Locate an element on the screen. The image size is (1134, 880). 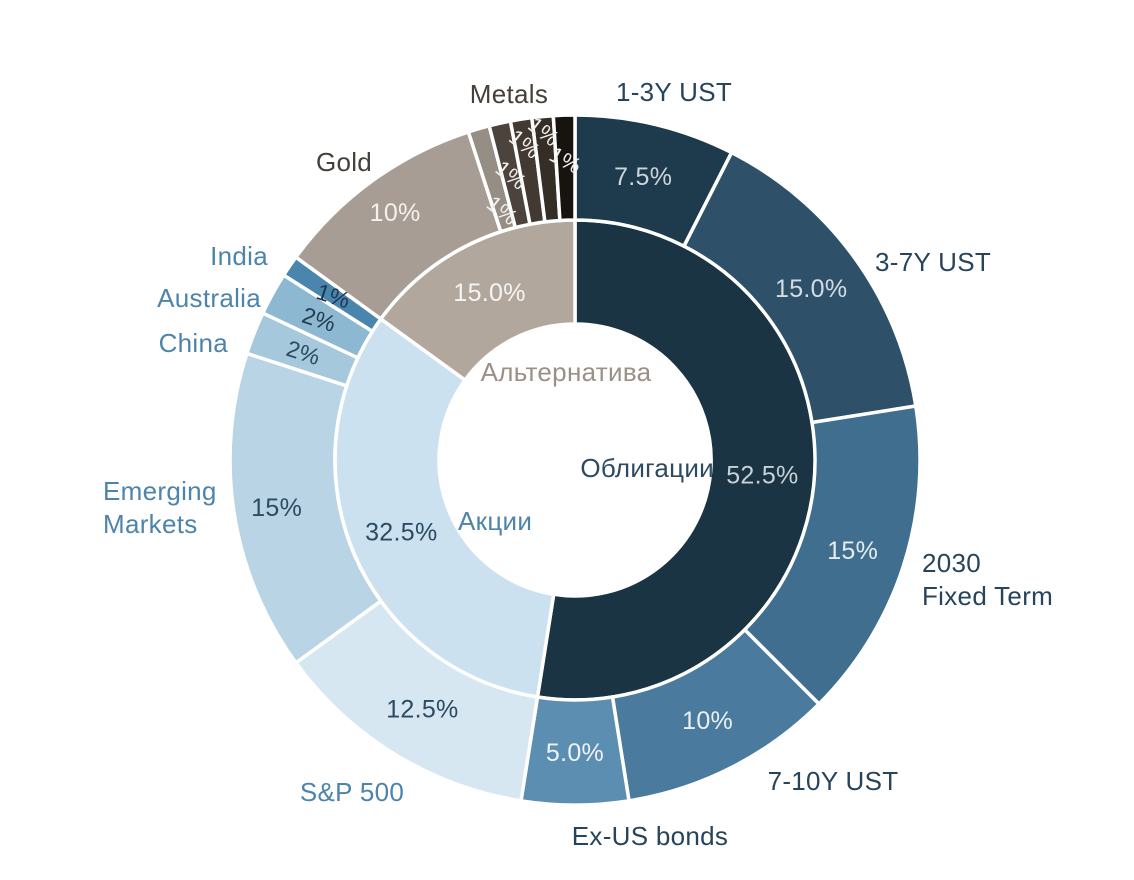
label-emerging-markets: Emerging Markets is located at coordinates (160, 507).